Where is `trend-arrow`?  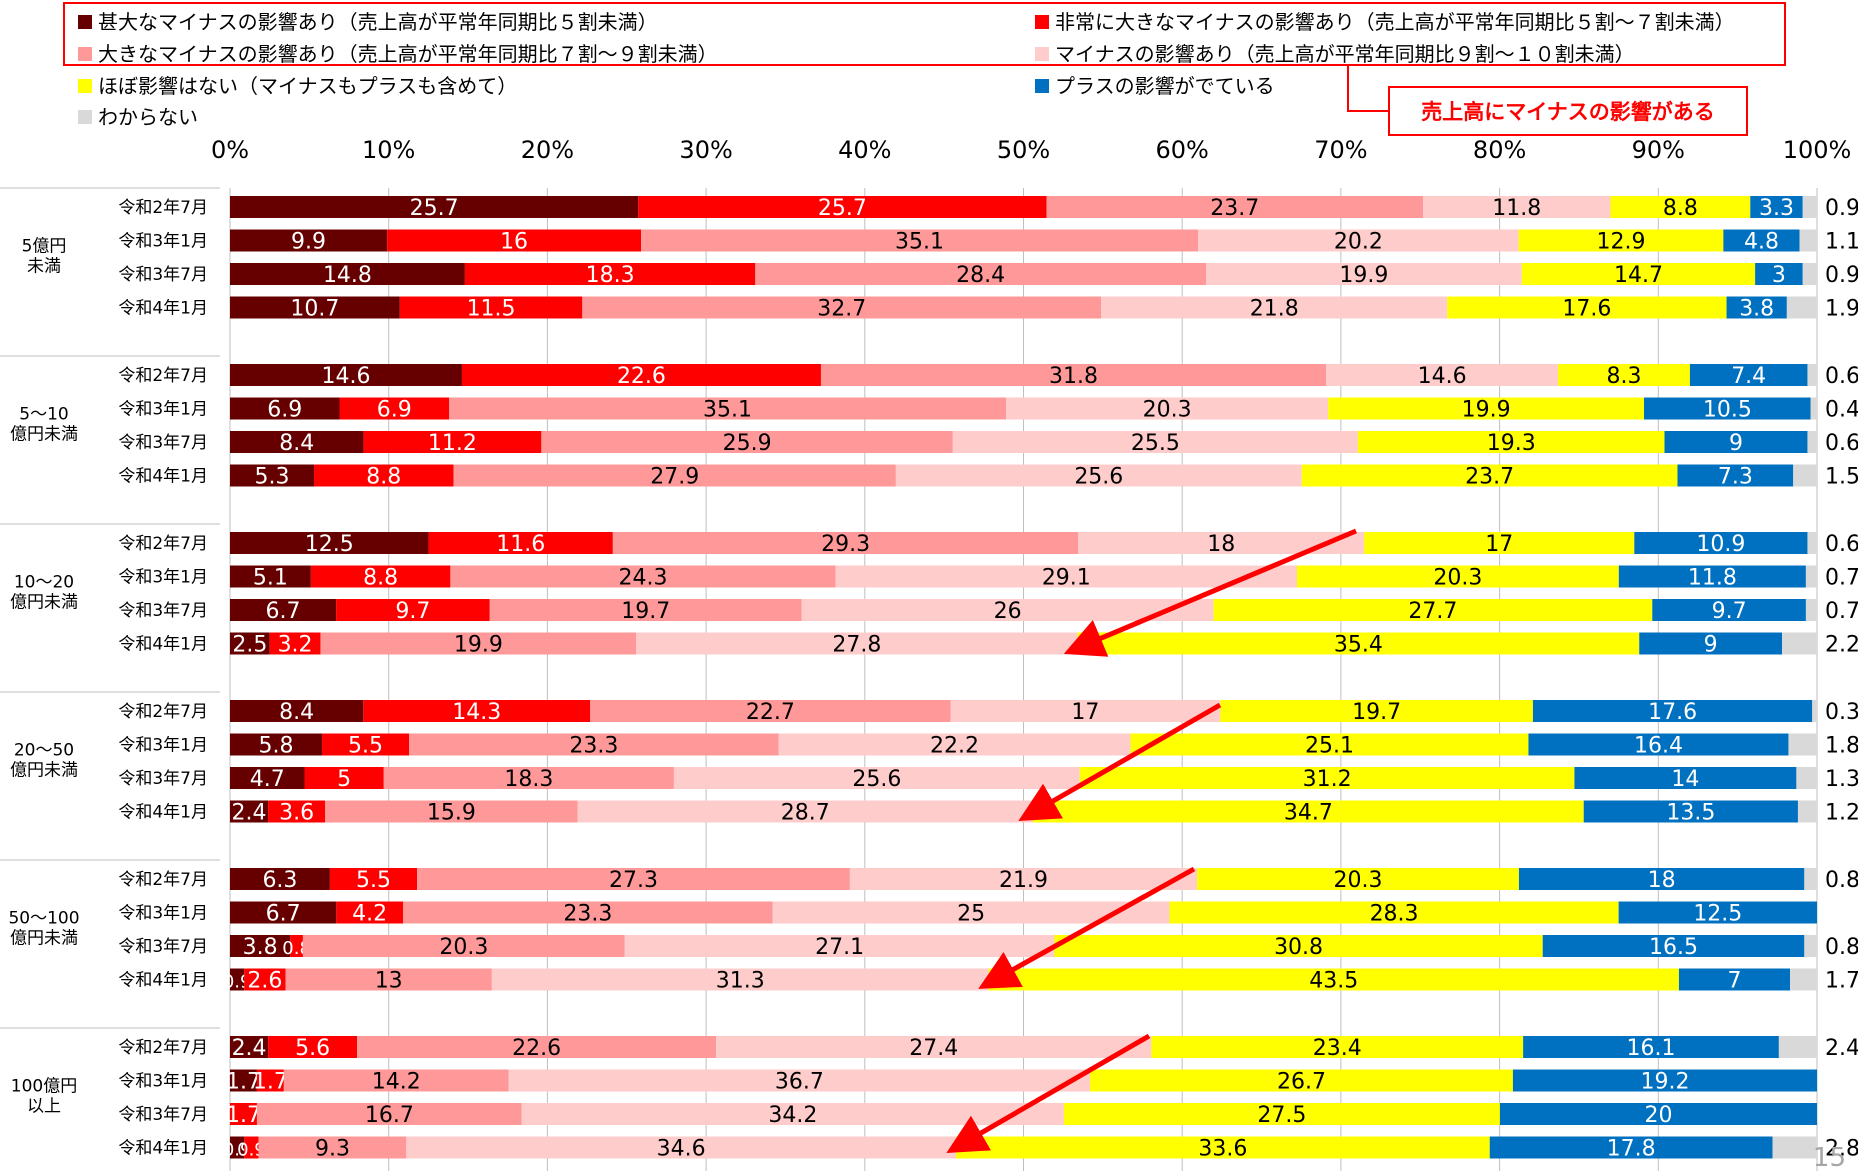
trend-arrow is located at coordinates (1048, 1093).